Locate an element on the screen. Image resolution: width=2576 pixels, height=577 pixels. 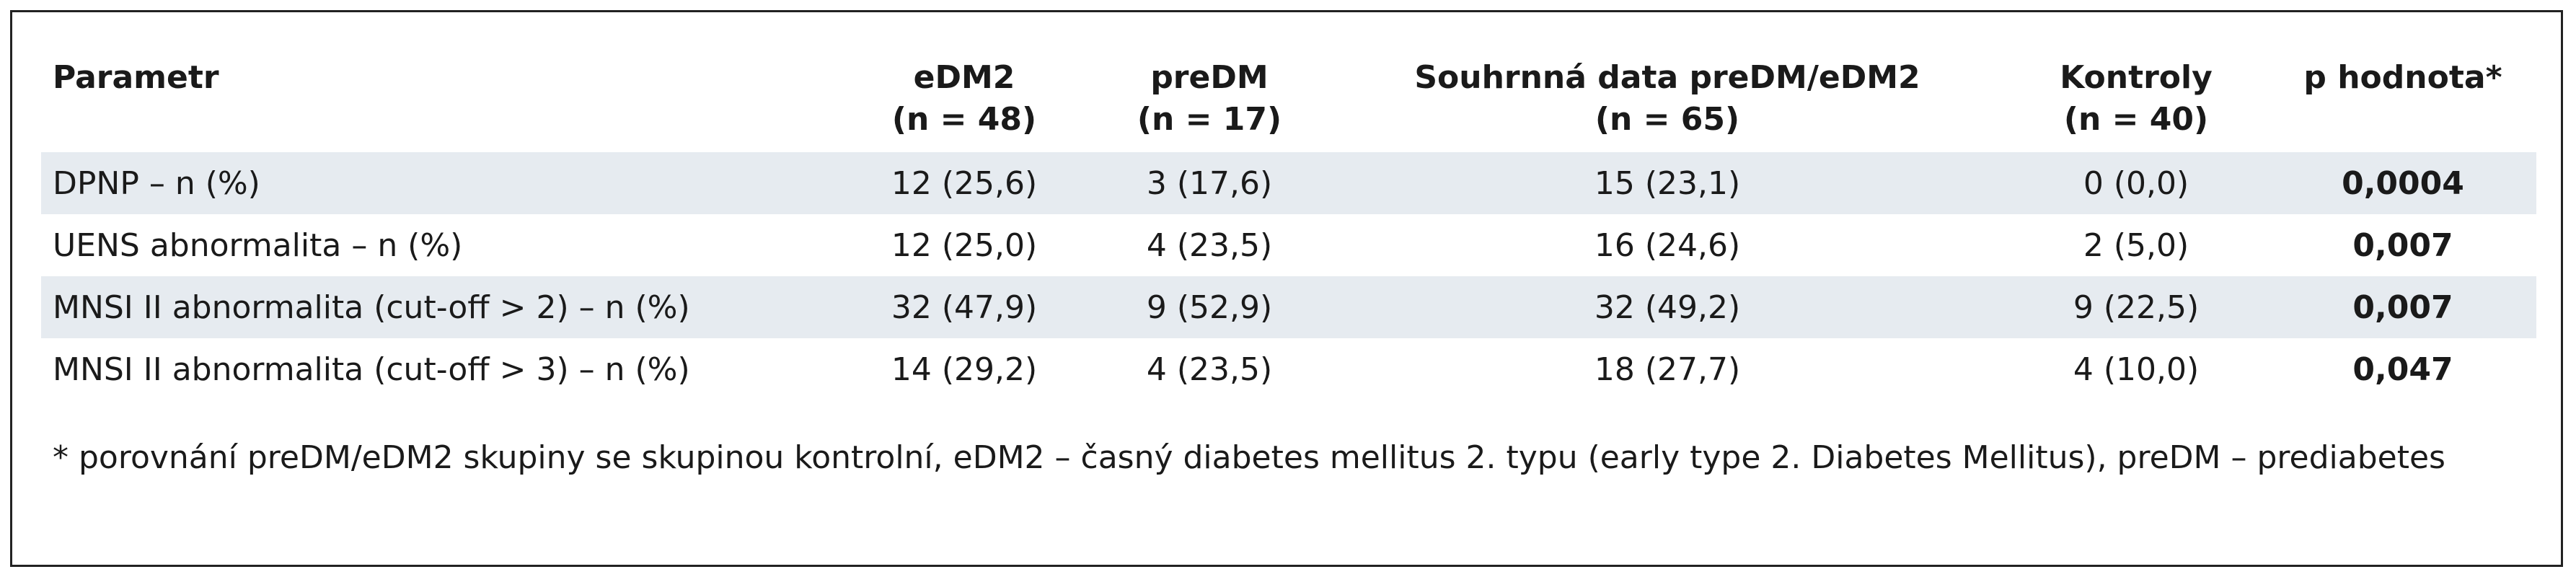
cell-edm2: 12 (25,6) is located at coordinates (964, 183).